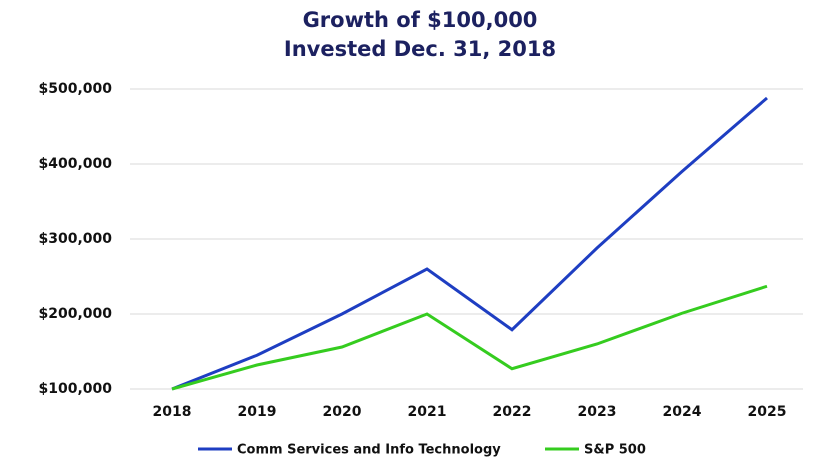  I want to click on y-tick-label: $400,000, so click(75, 164).